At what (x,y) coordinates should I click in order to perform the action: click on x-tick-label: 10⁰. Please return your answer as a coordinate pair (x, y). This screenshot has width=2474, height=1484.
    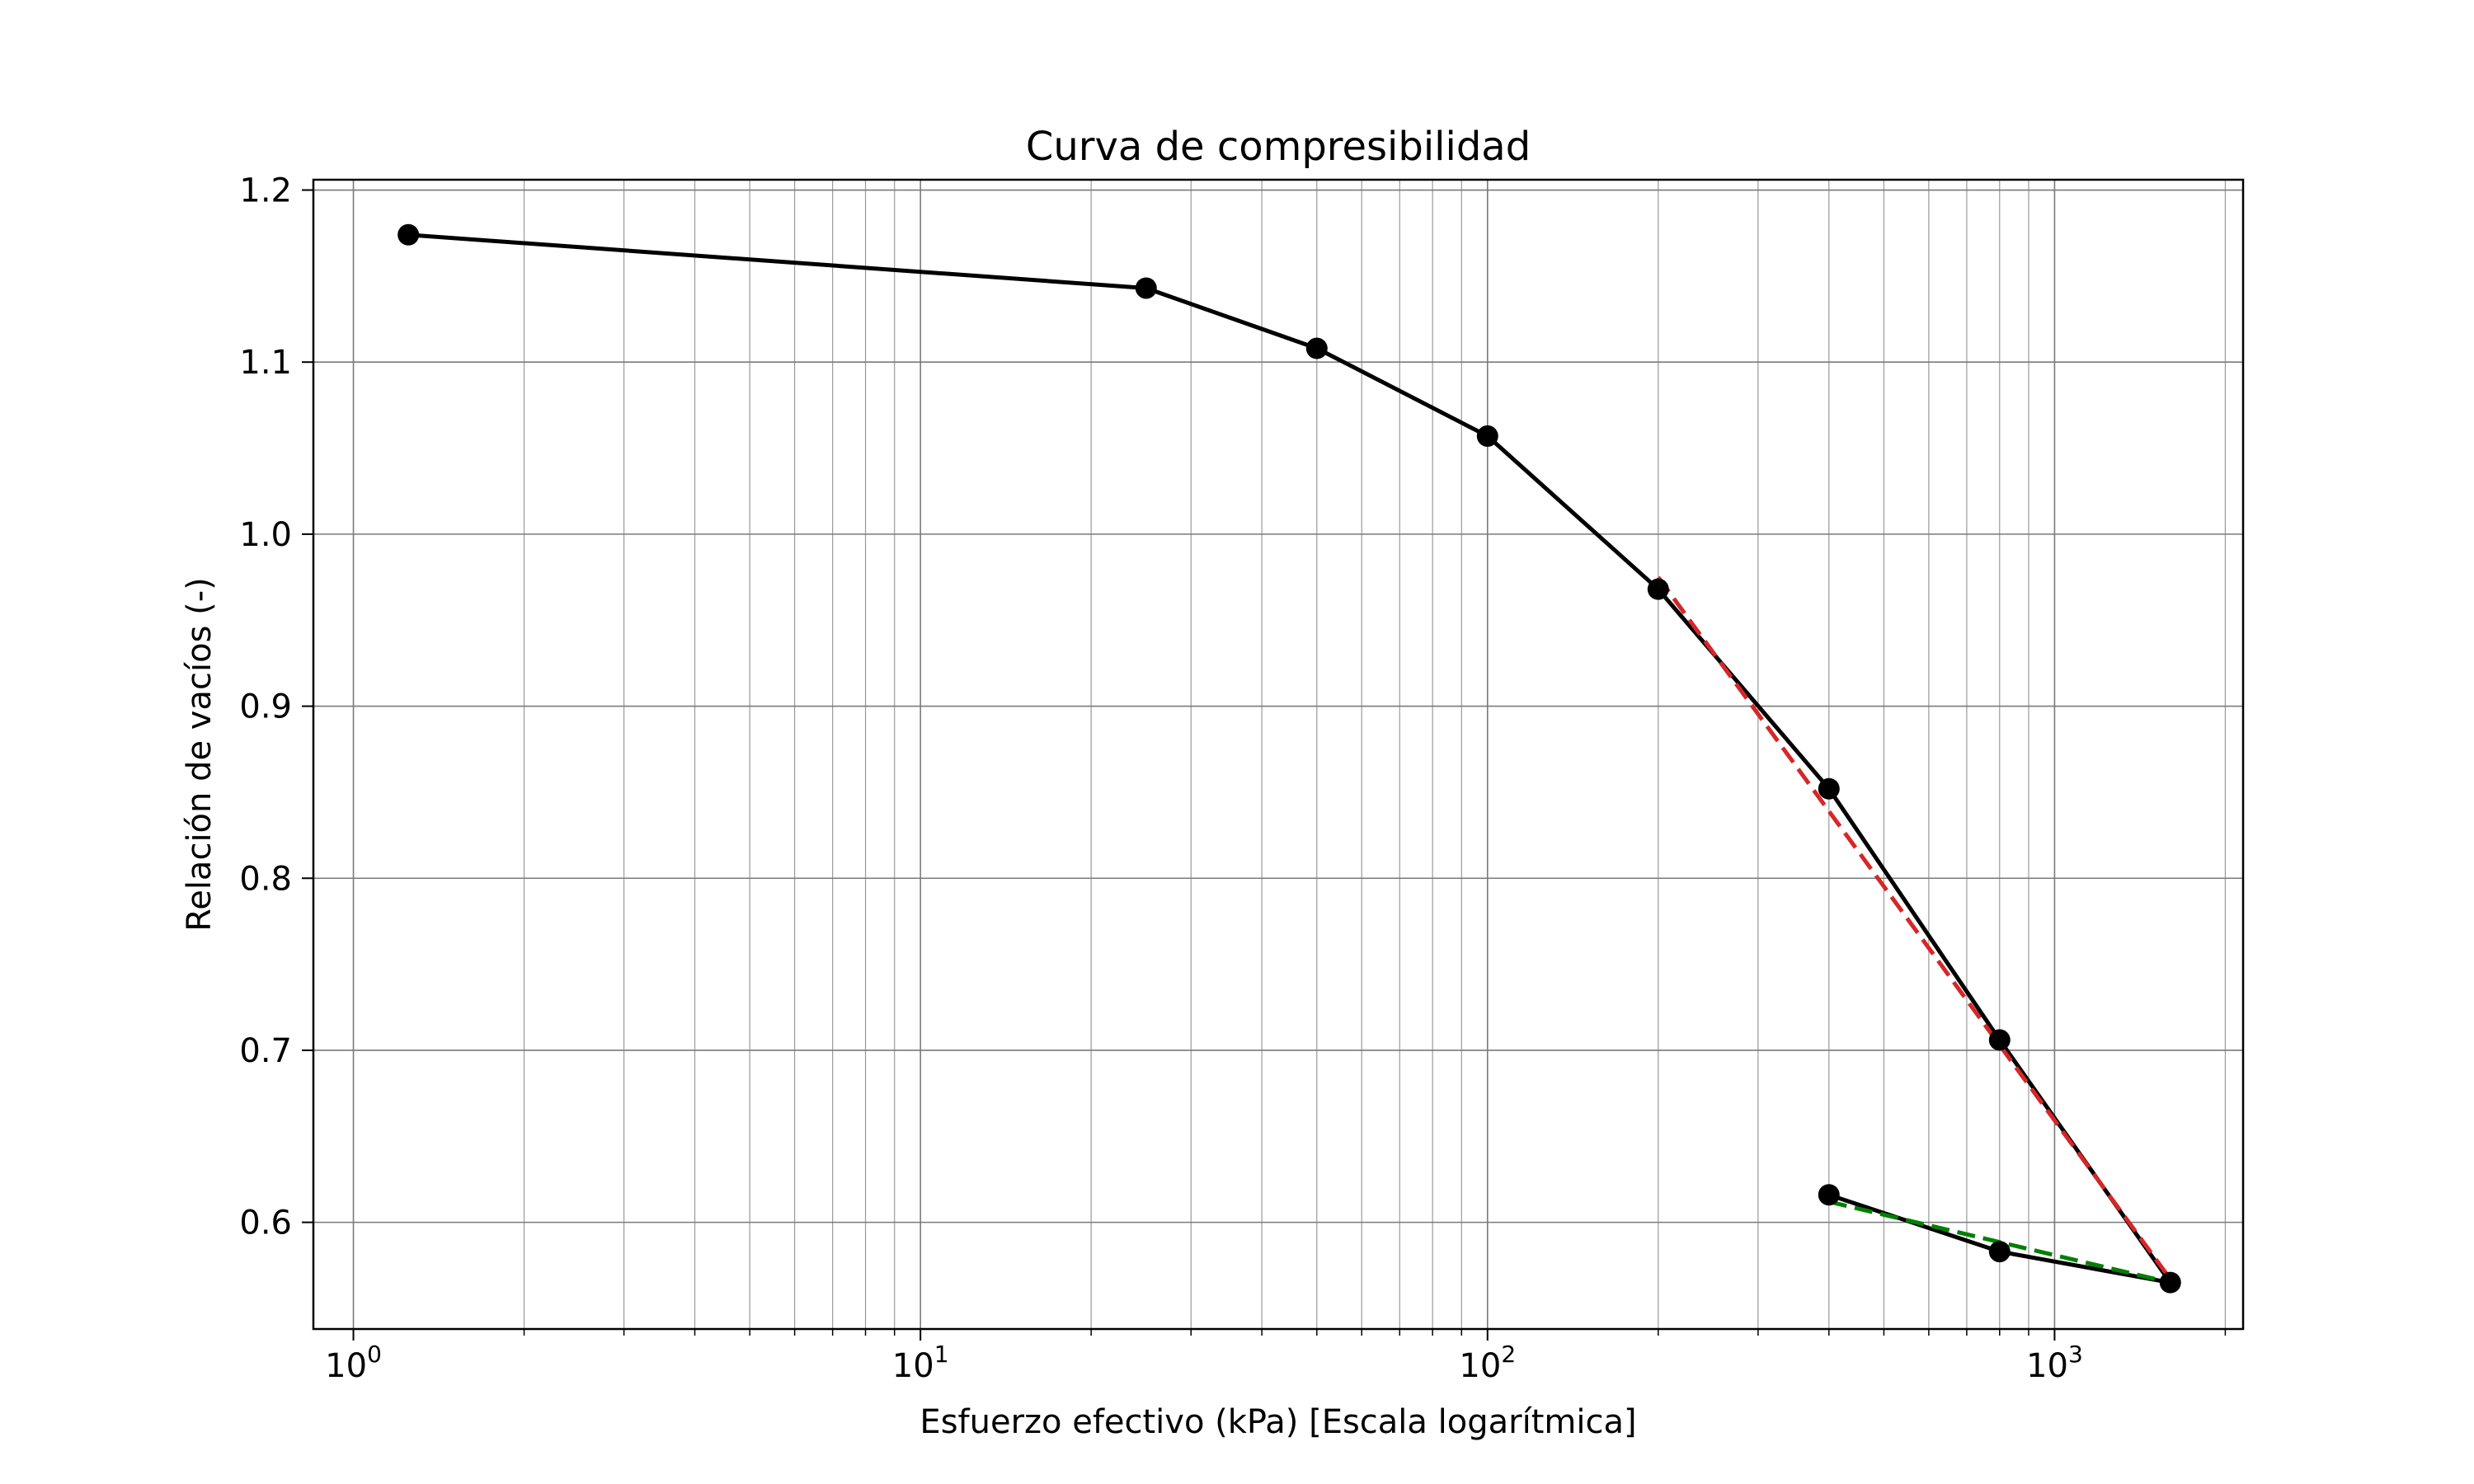
    Looking at the image, I should click on (353, 1363).